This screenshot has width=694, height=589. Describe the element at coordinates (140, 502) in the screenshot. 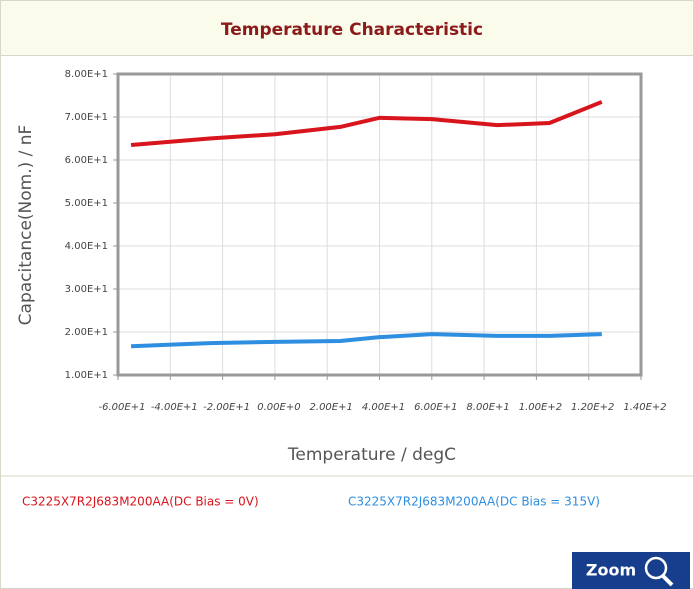

I see `legend-entry: C3225X7R2J683M200AA(DC Bias = 0V)` at that location.